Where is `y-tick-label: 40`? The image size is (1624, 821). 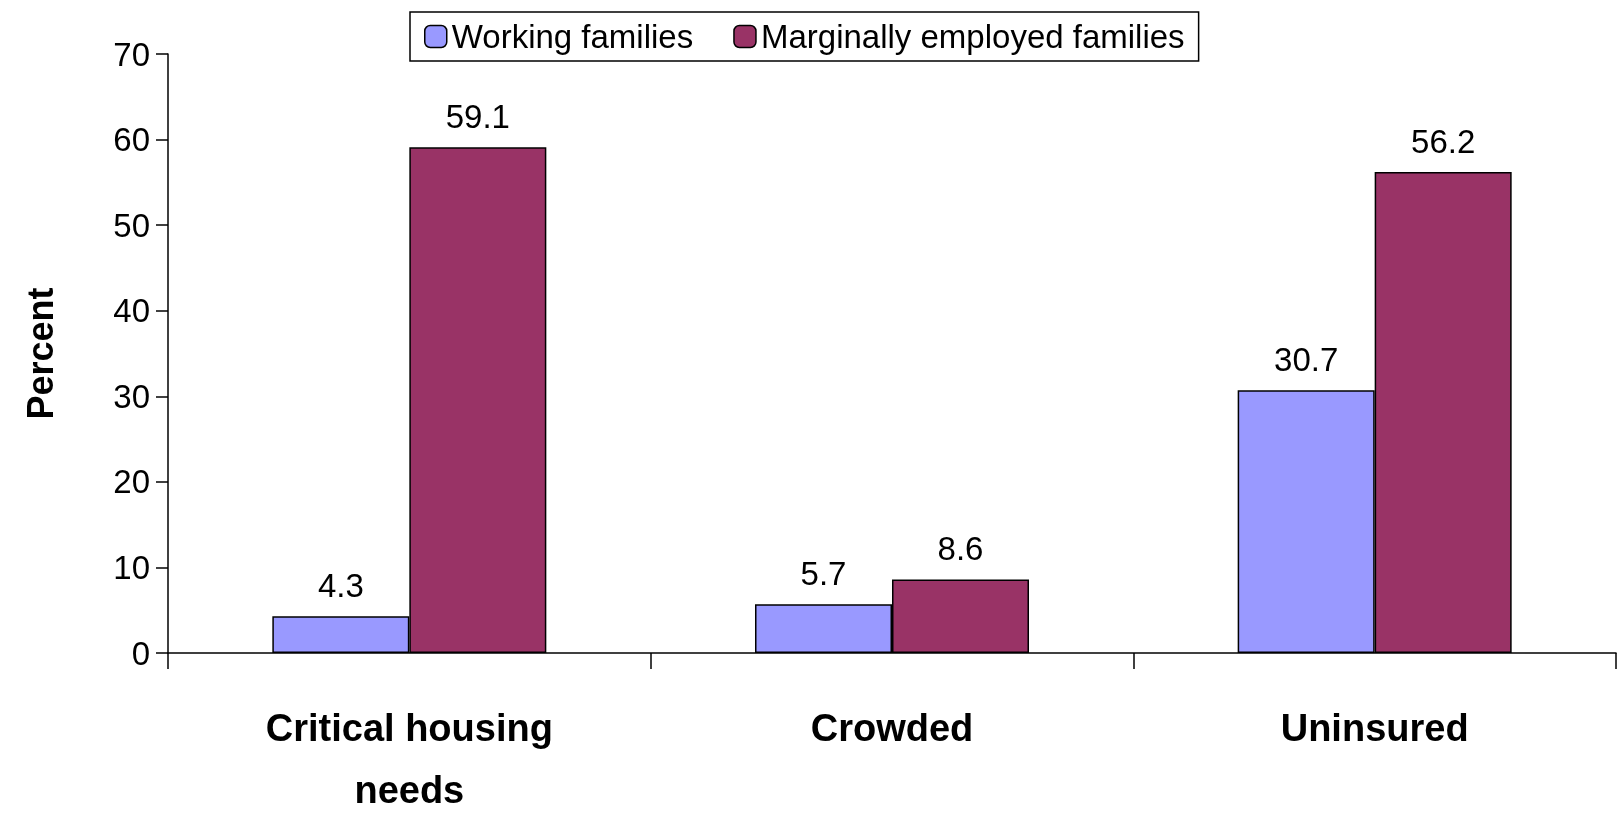
y-tick-label: 40 is located at coordinates (131, 311).